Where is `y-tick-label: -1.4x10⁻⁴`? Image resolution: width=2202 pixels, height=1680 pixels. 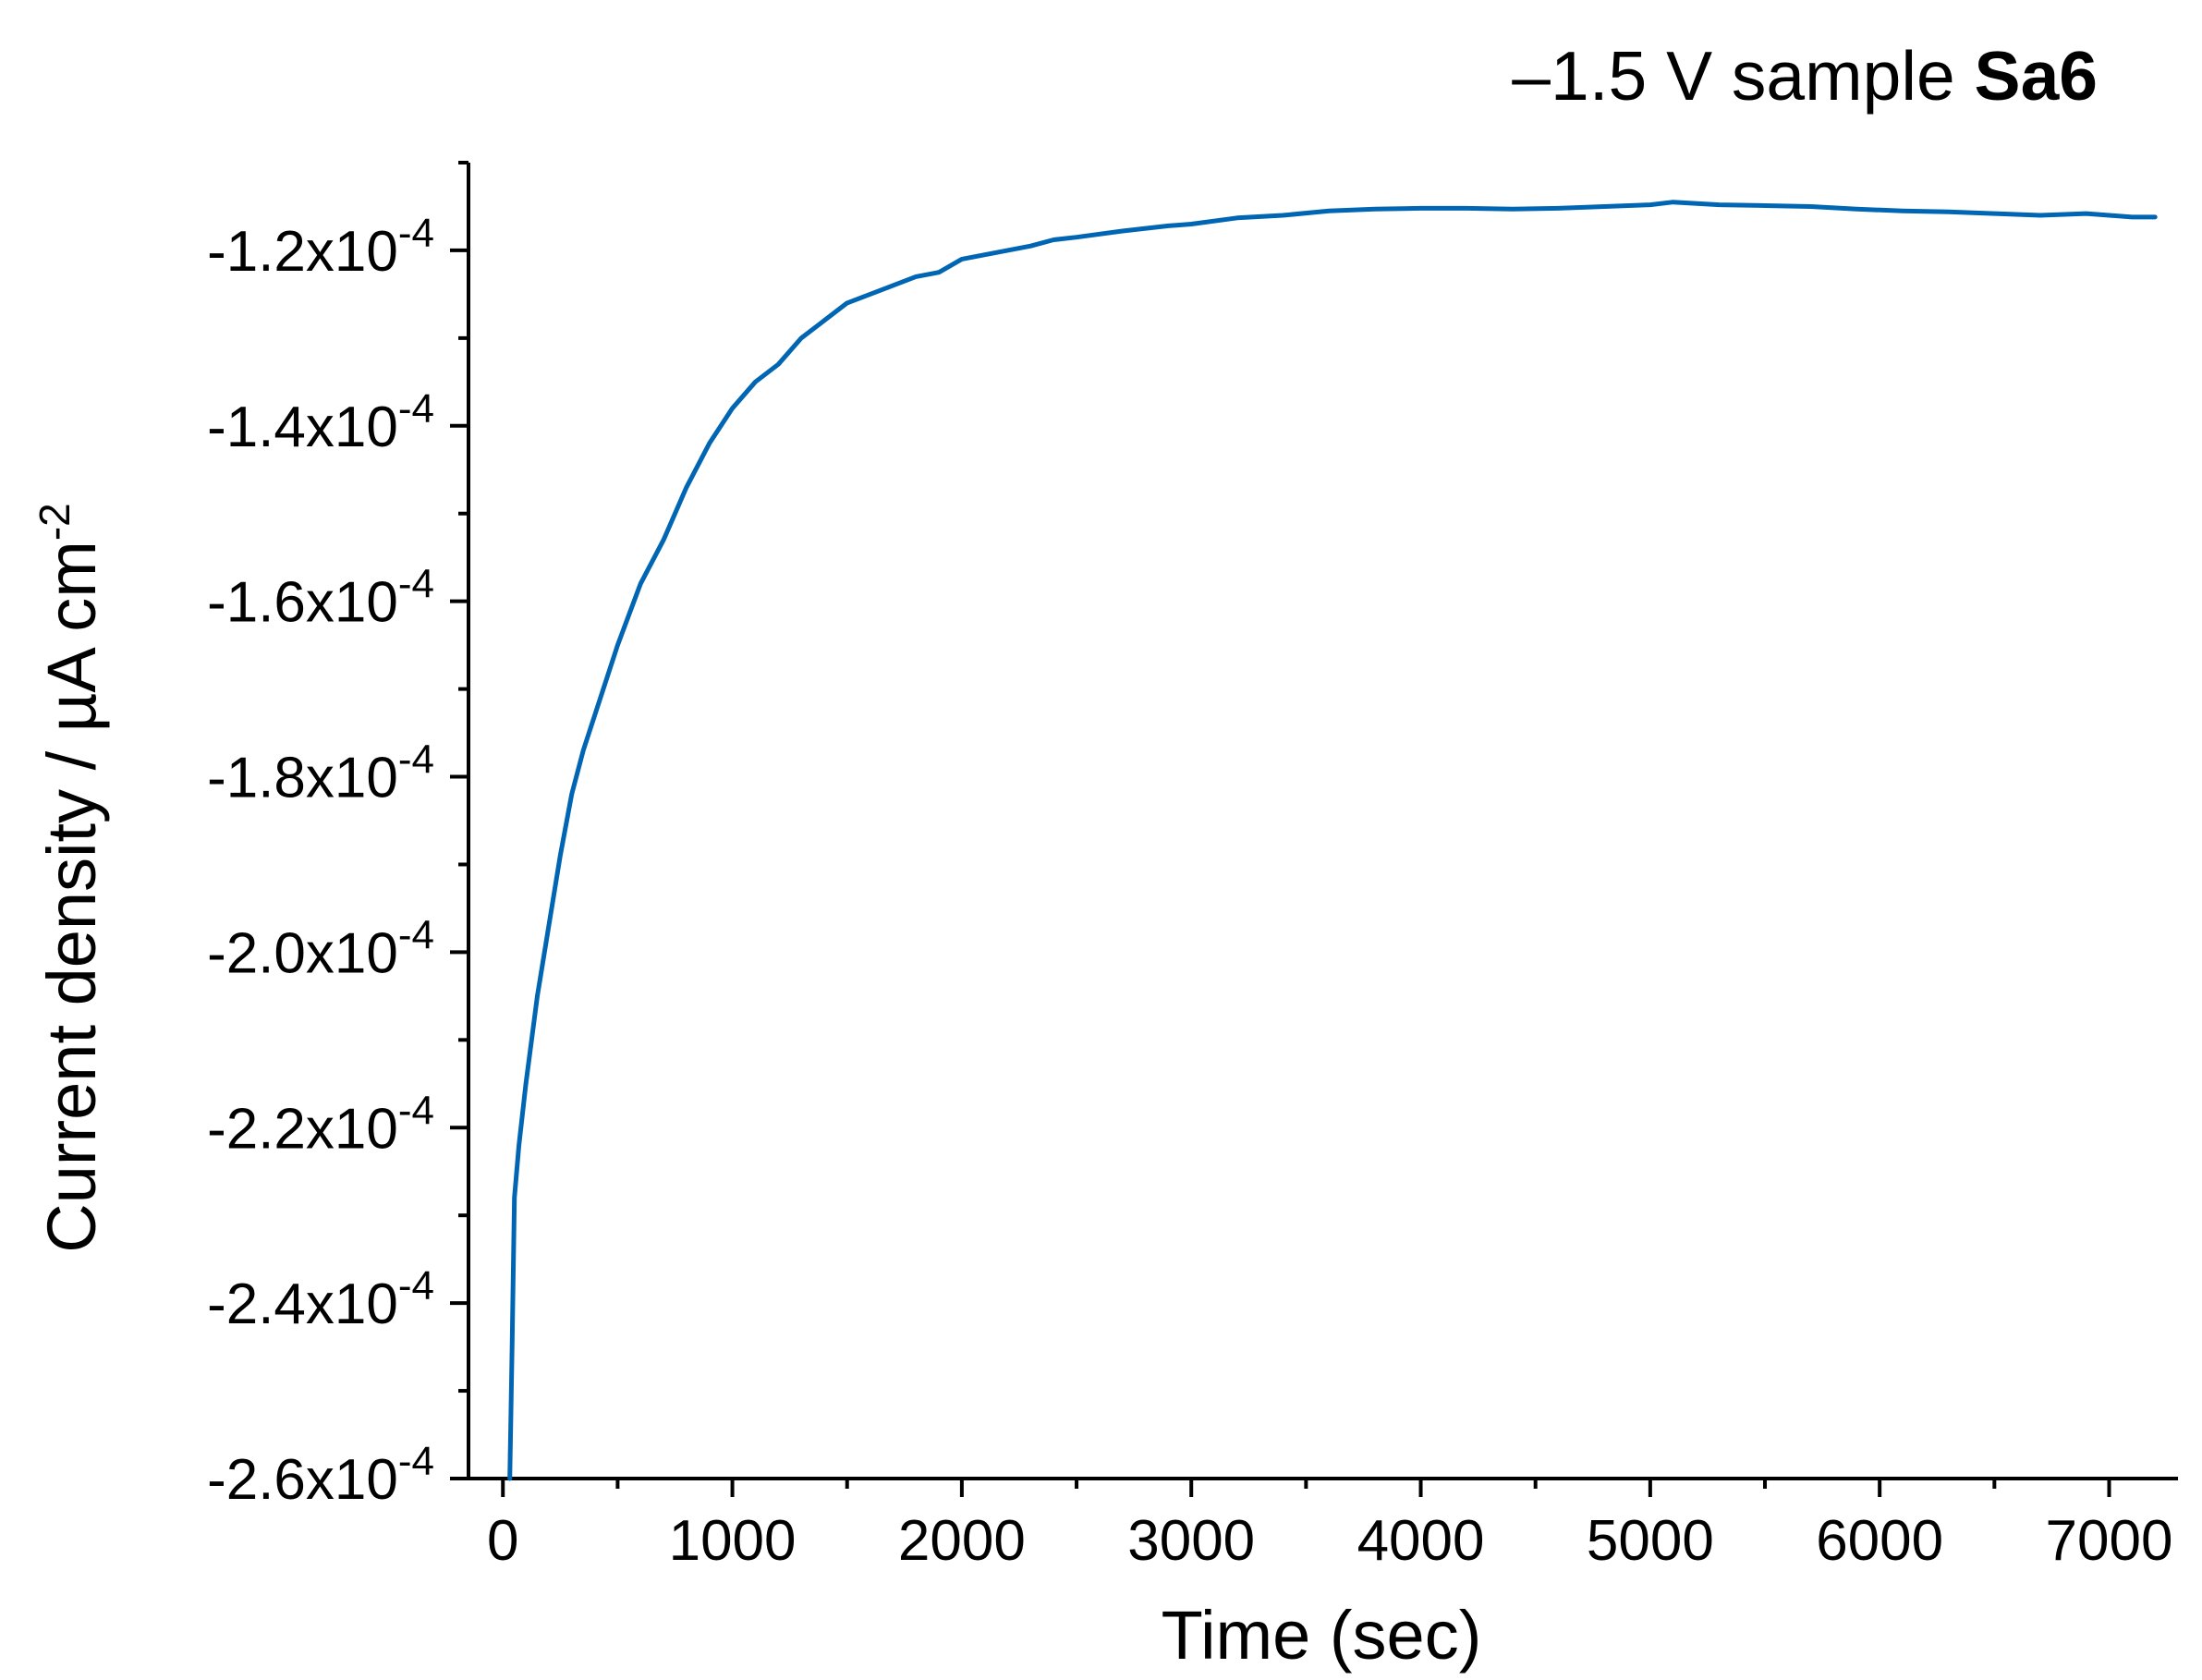
y-tick-label: -1.4x10⁻⁴ is located at coordinates (320, 422).